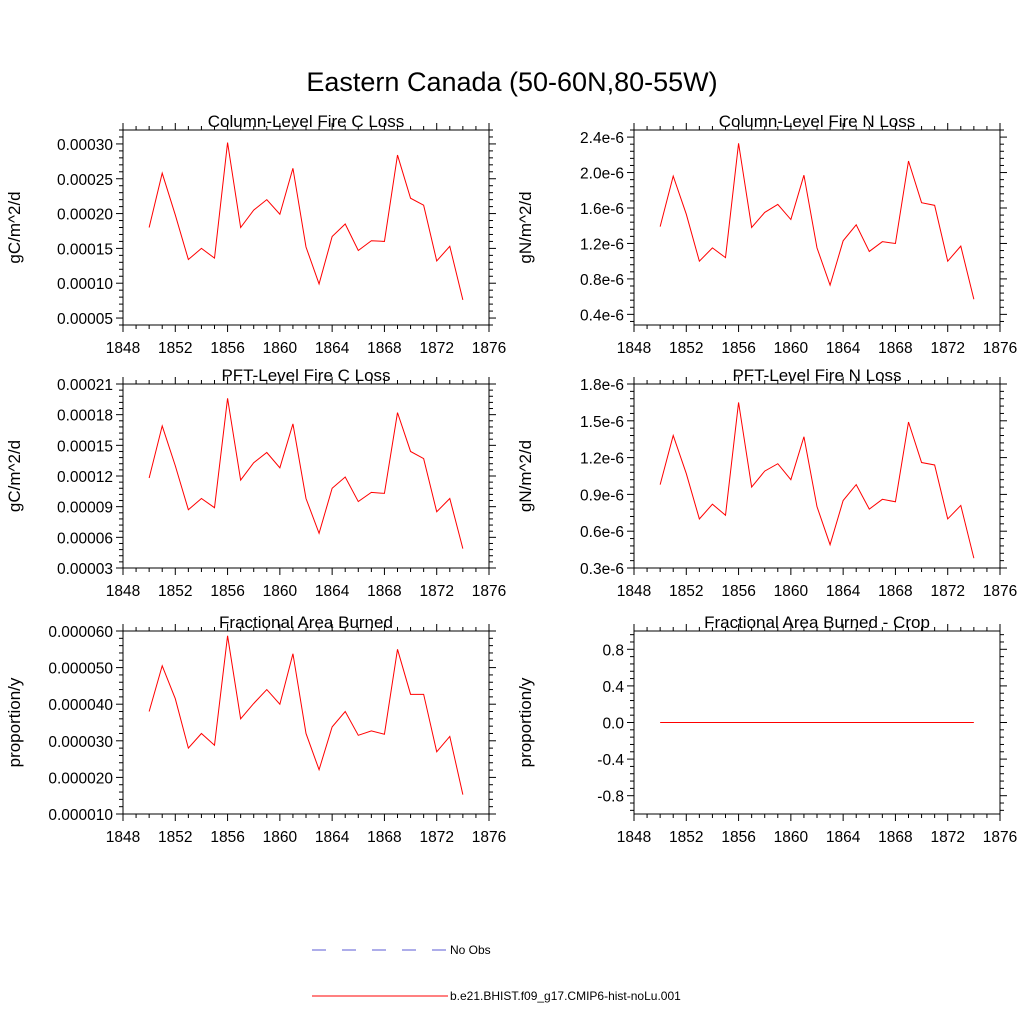  I want to click on y-tick-label: 0.8e-6, so click(602, 280).